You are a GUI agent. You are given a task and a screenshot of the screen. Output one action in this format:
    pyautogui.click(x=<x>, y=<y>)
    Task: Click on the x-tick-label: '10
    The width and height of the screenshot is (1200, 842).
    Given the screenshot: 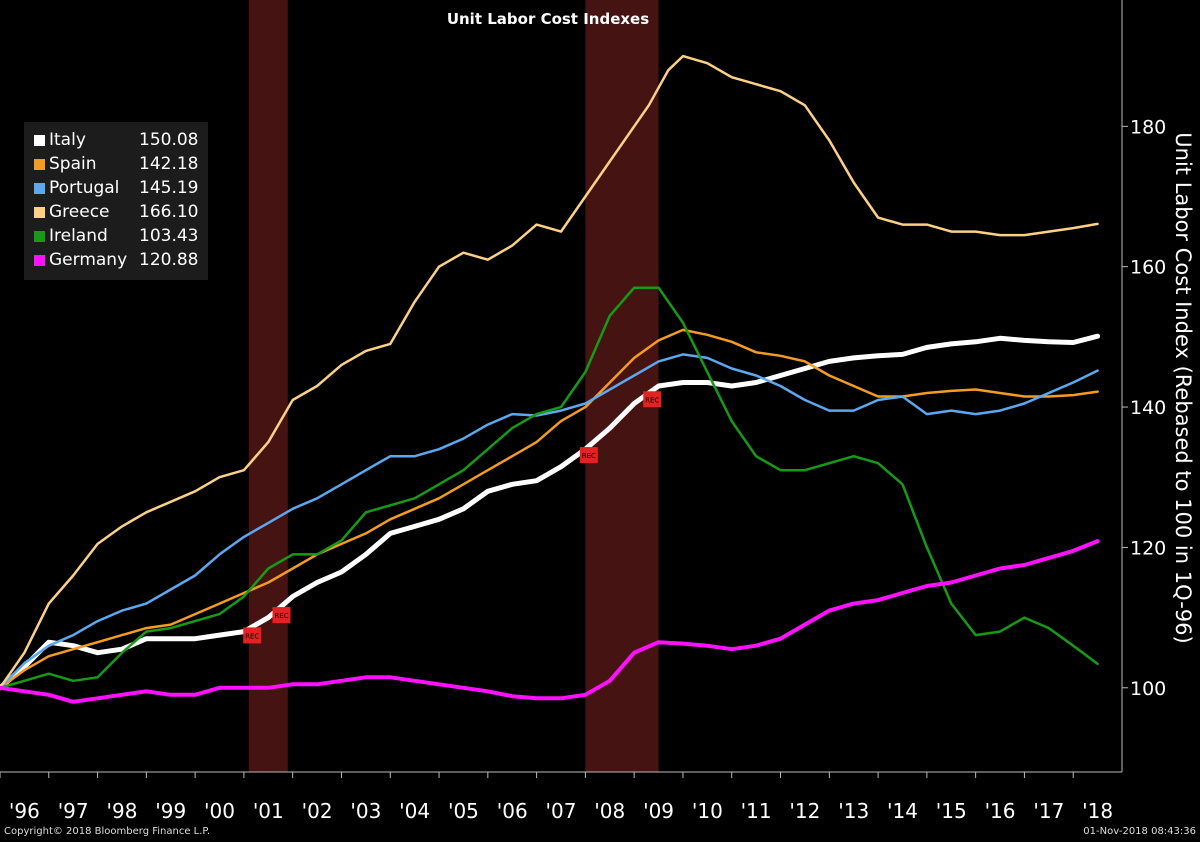 What is the action you would take?
    pyautogui.click(x=707, y=811)
    